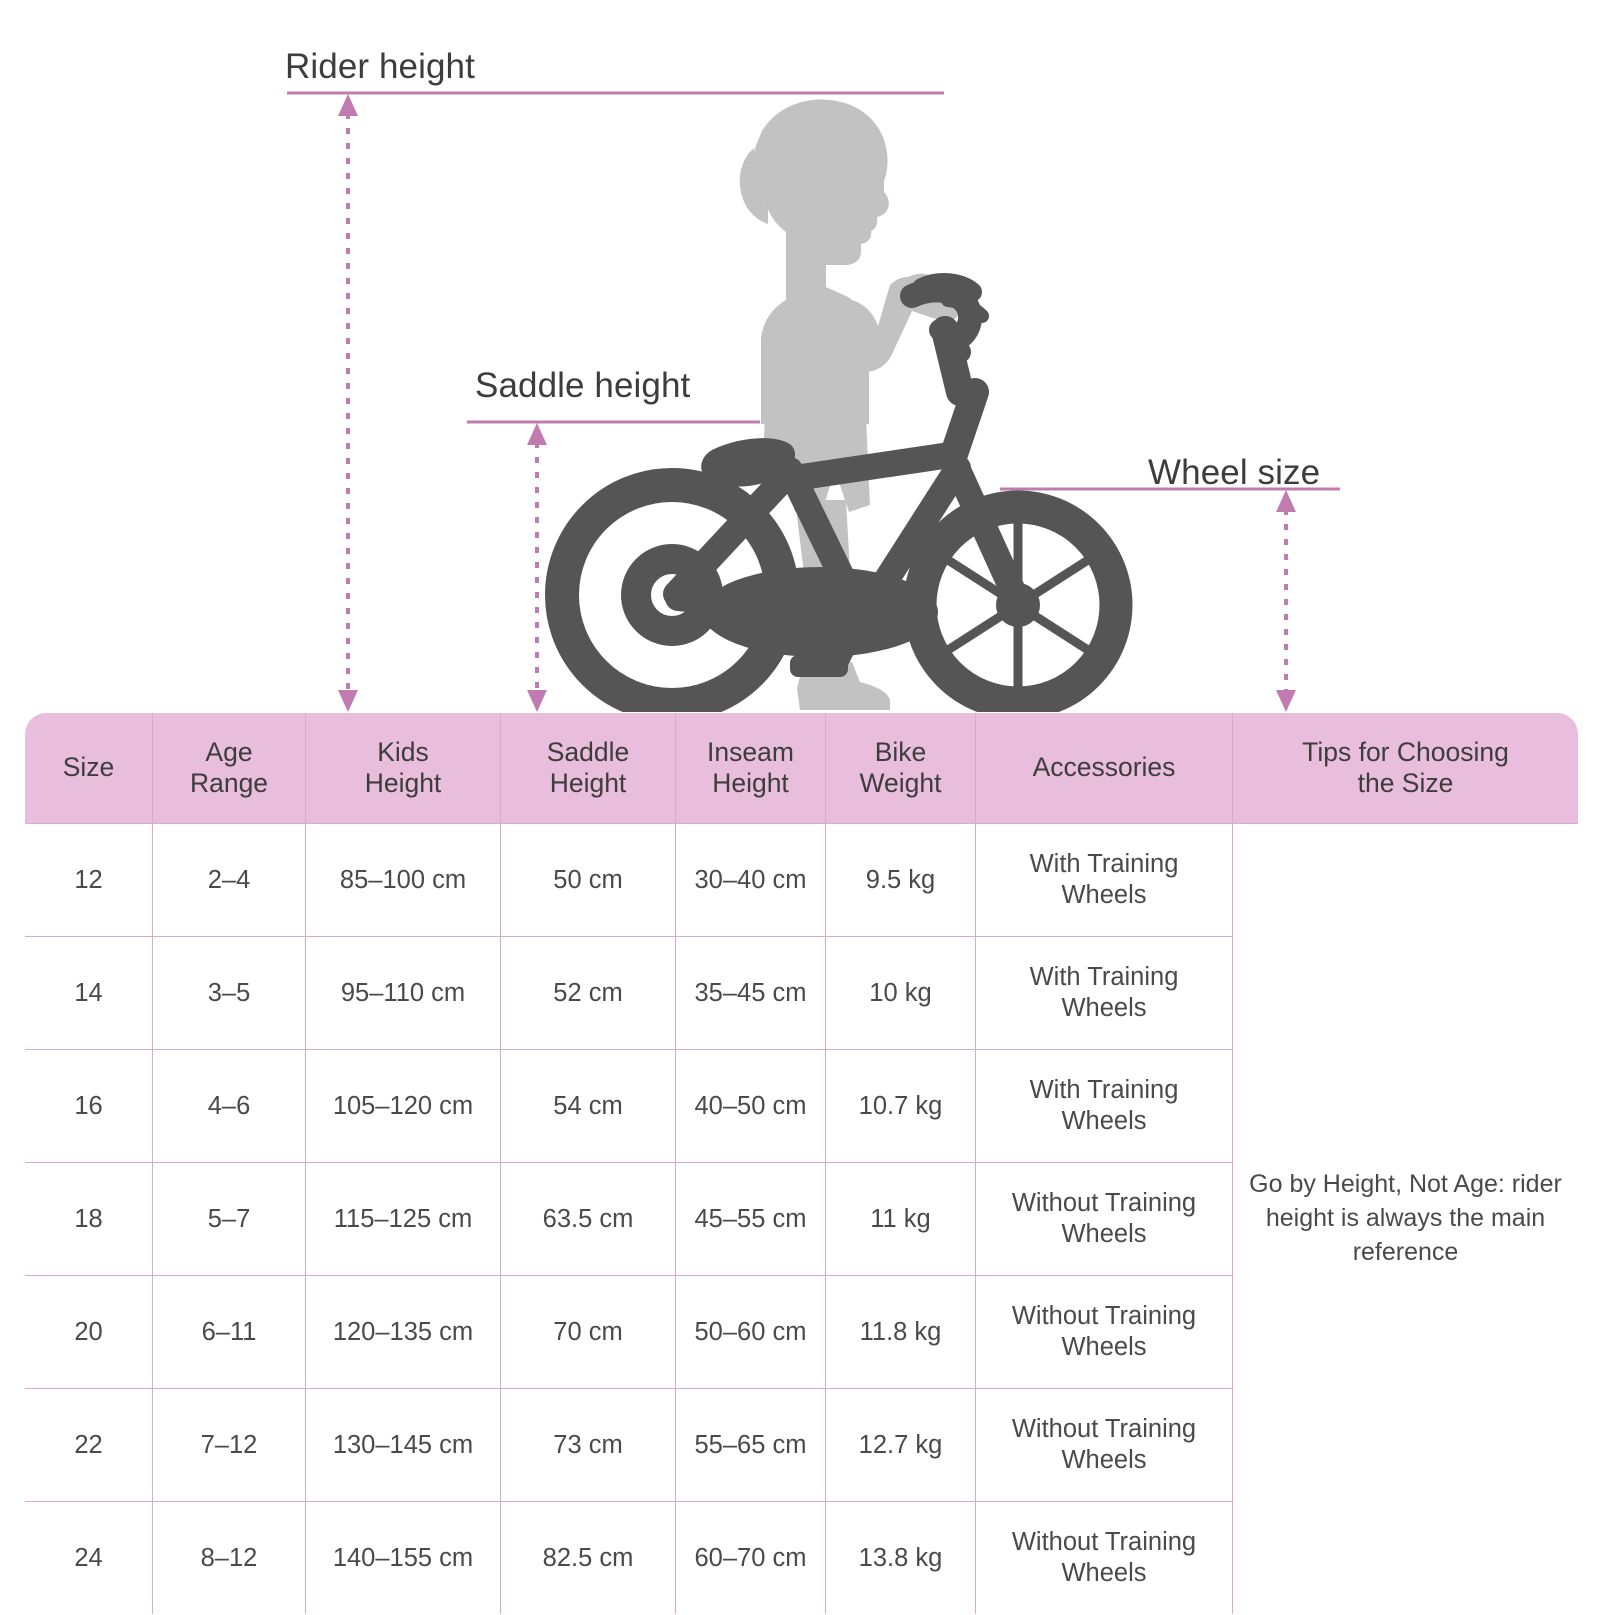  What do you see at coordinates (1405, 783) in the screenshot?
I see `header-text-line2: the Size` at bounding box center [1405, 783].